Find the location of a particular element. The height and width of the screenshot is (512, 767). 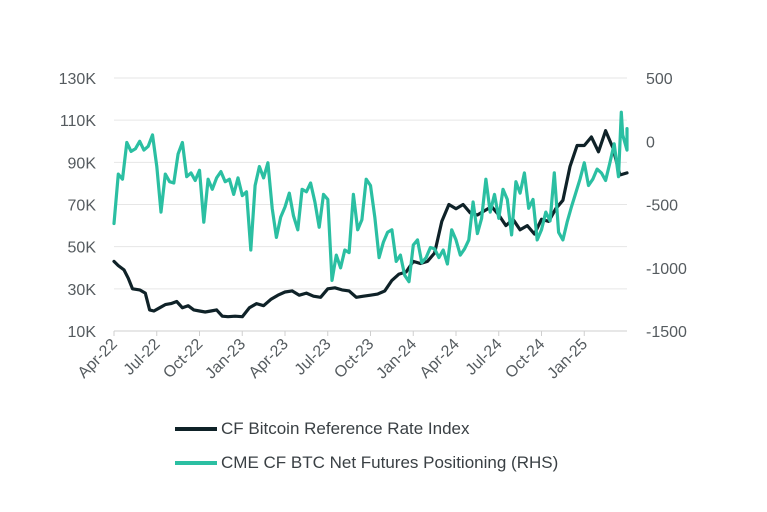

y-left-tick-label: 30K is located at coordinates (82, 290).